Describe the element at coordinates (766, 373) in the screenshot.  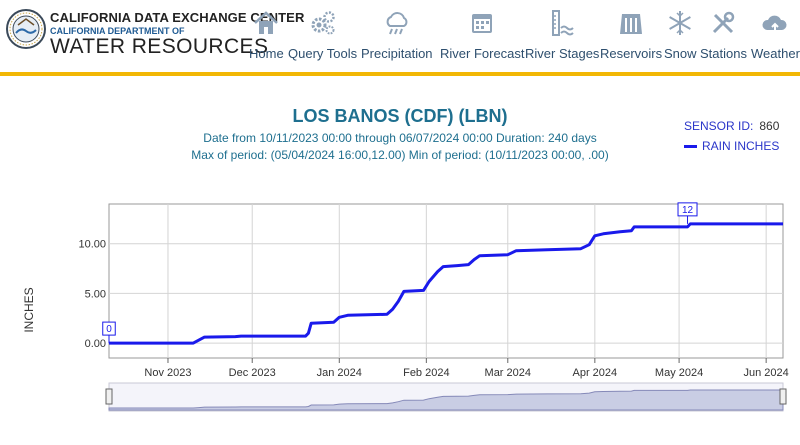
I see `x-tick-label: Jun 2024` at that location.